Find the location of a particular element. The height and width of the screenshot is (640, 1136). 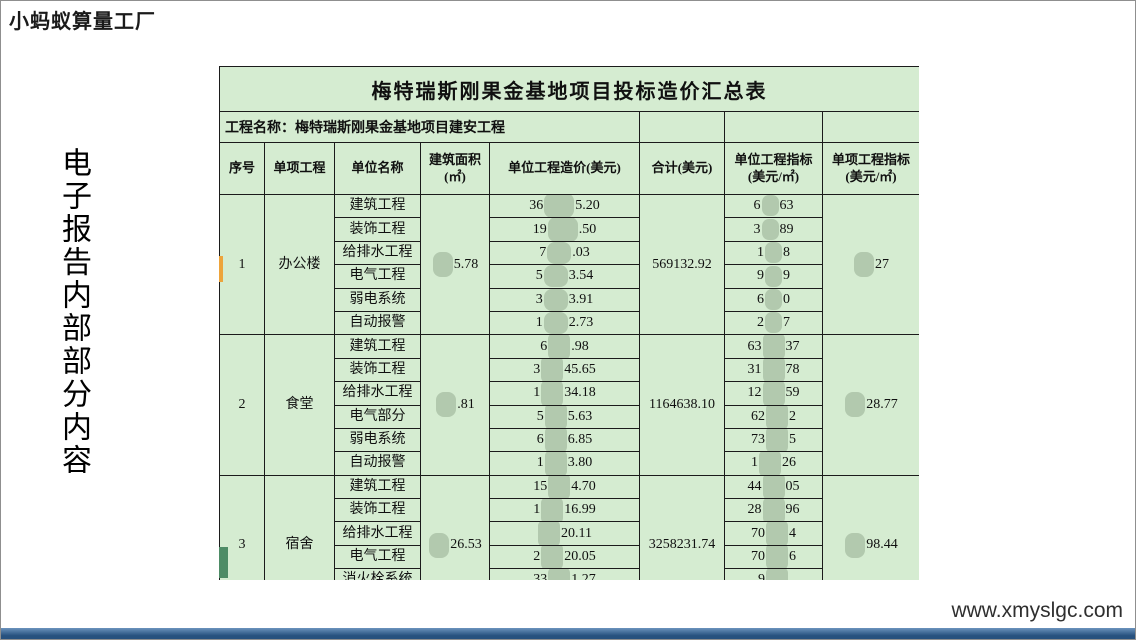

cost-cell: 20.11 is located at coordinates (564, 533).